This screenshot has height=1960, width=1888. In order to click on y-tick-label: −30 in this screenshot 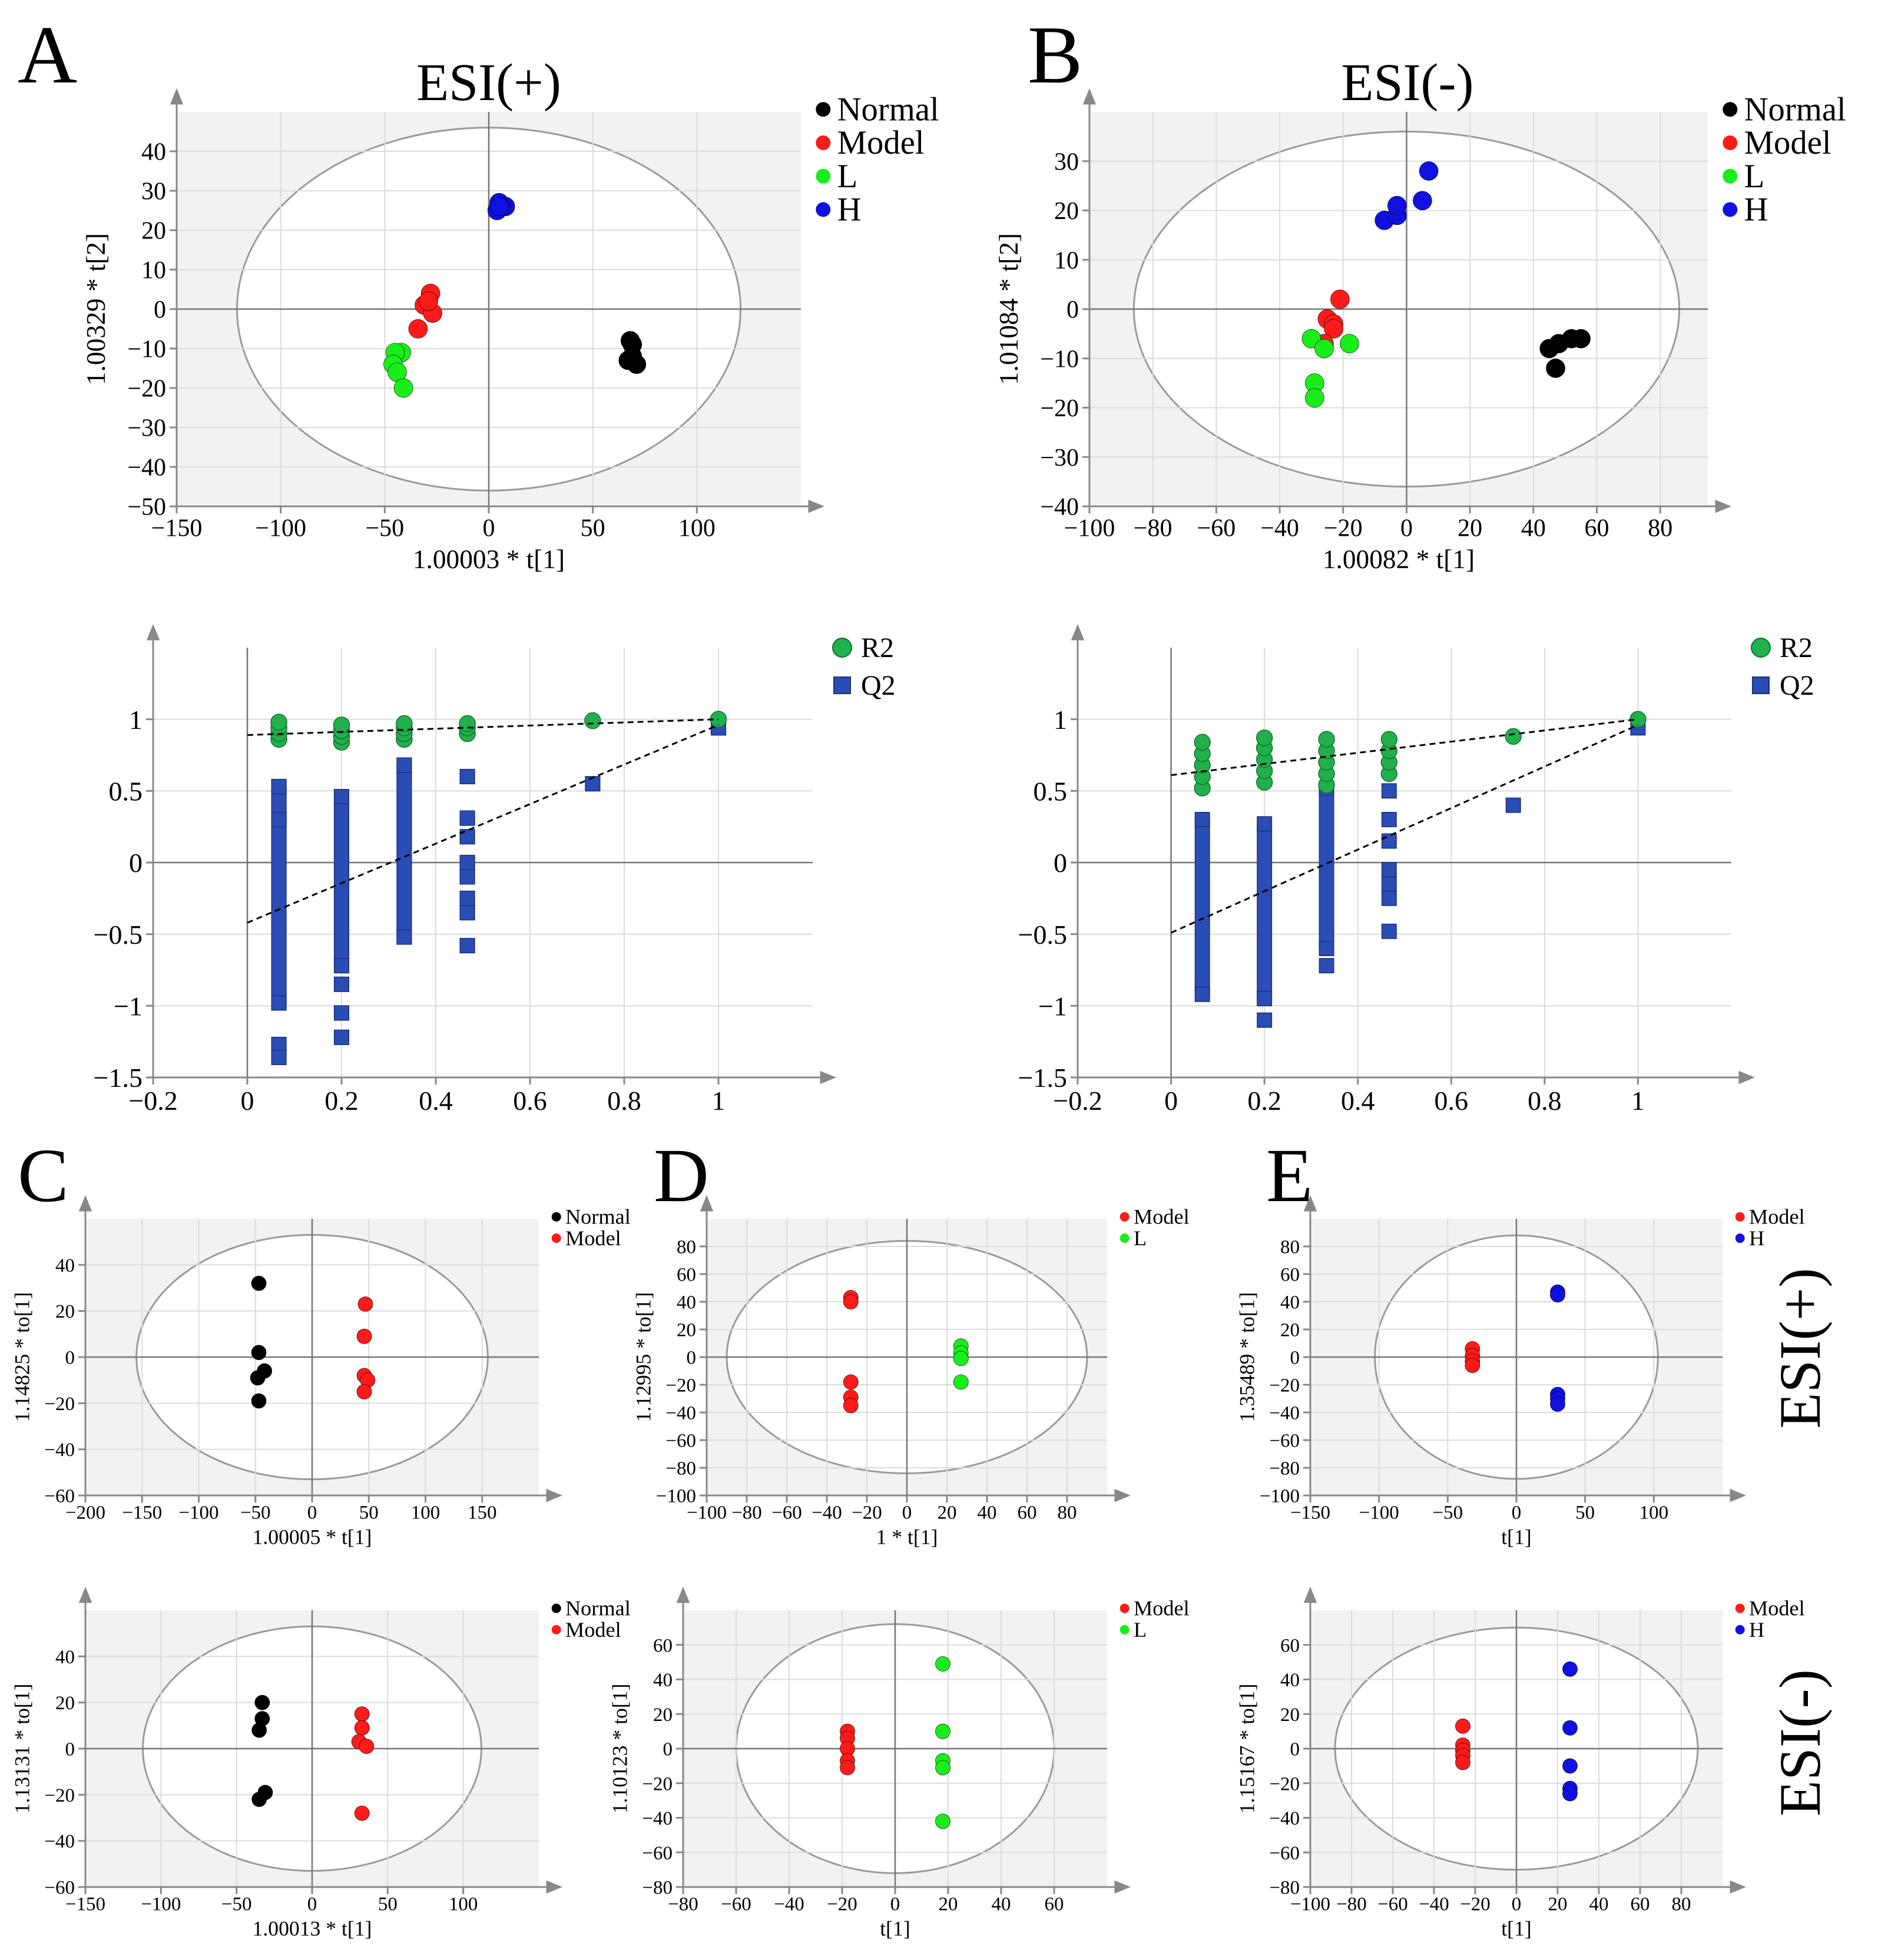, I will do `click(1059, 458)`.